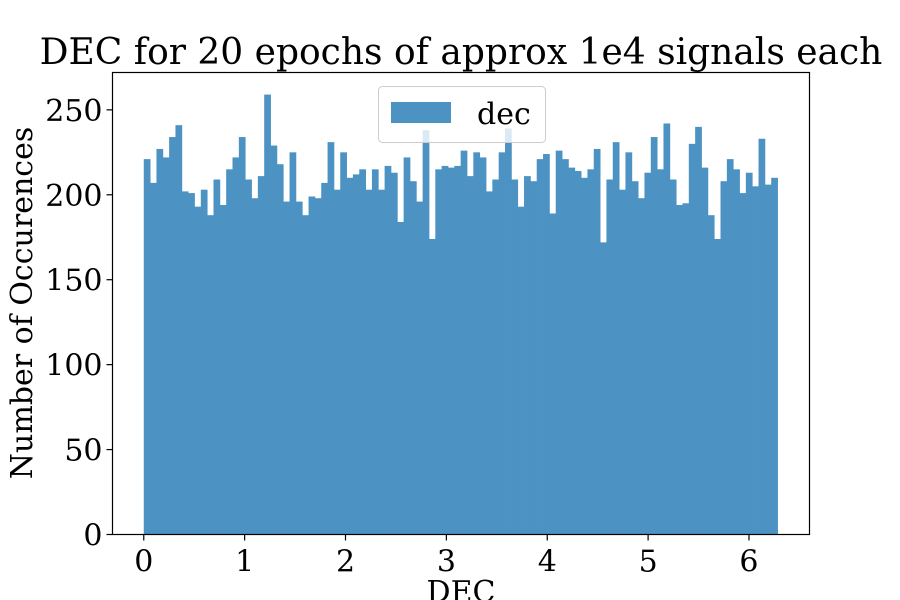 Image resolution: width=900 pixels, height=600 pixels. Describe the element at coordinates (648, 562) in the screenshot. I see `x-tick-label: 5` at that location.